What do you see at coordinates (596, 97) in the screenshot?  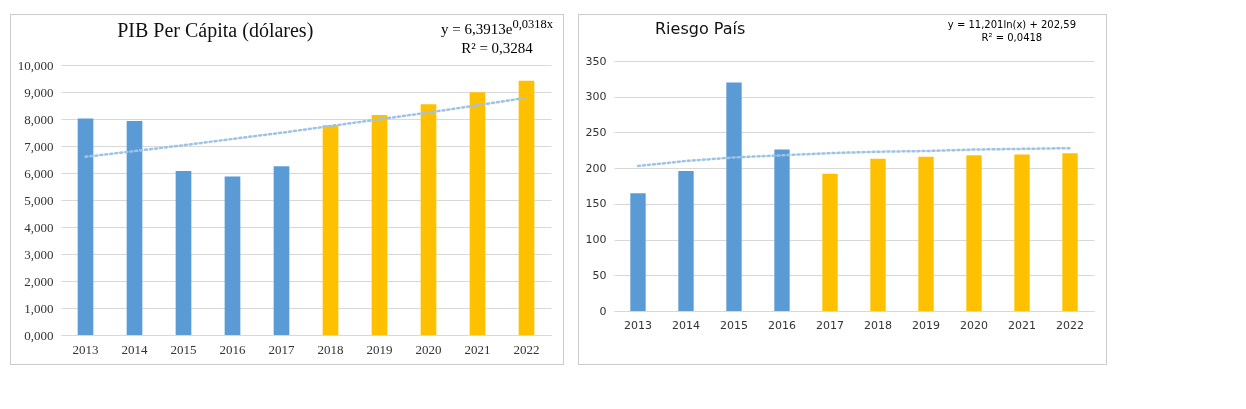 I see `y-tick-label: 300` at bounding box center [596, 97].